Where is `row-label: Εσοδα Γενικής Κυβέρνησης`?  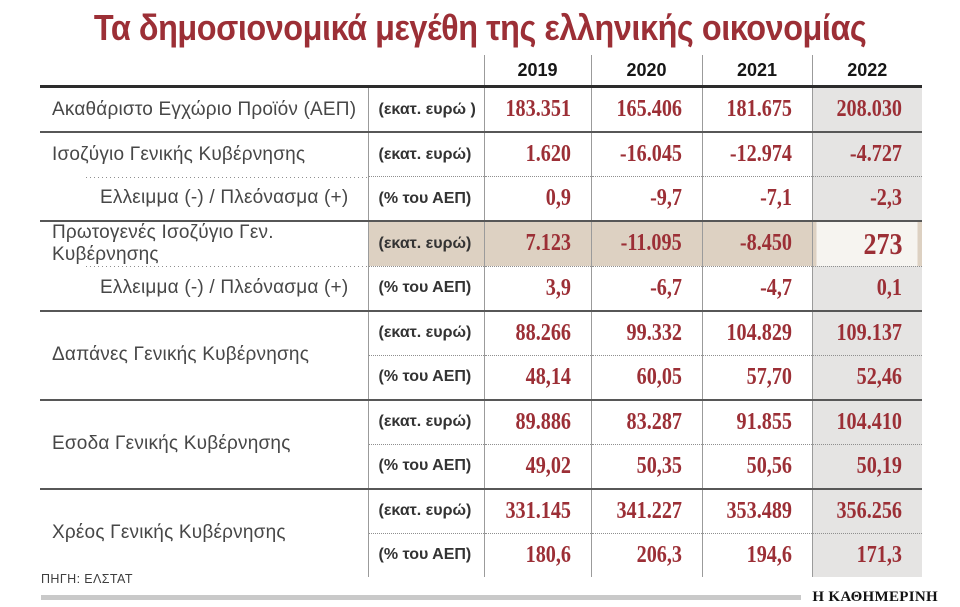 row-label: Εσοδα Γενικής Κυβέρνησης is located at coordinates (204, 443).